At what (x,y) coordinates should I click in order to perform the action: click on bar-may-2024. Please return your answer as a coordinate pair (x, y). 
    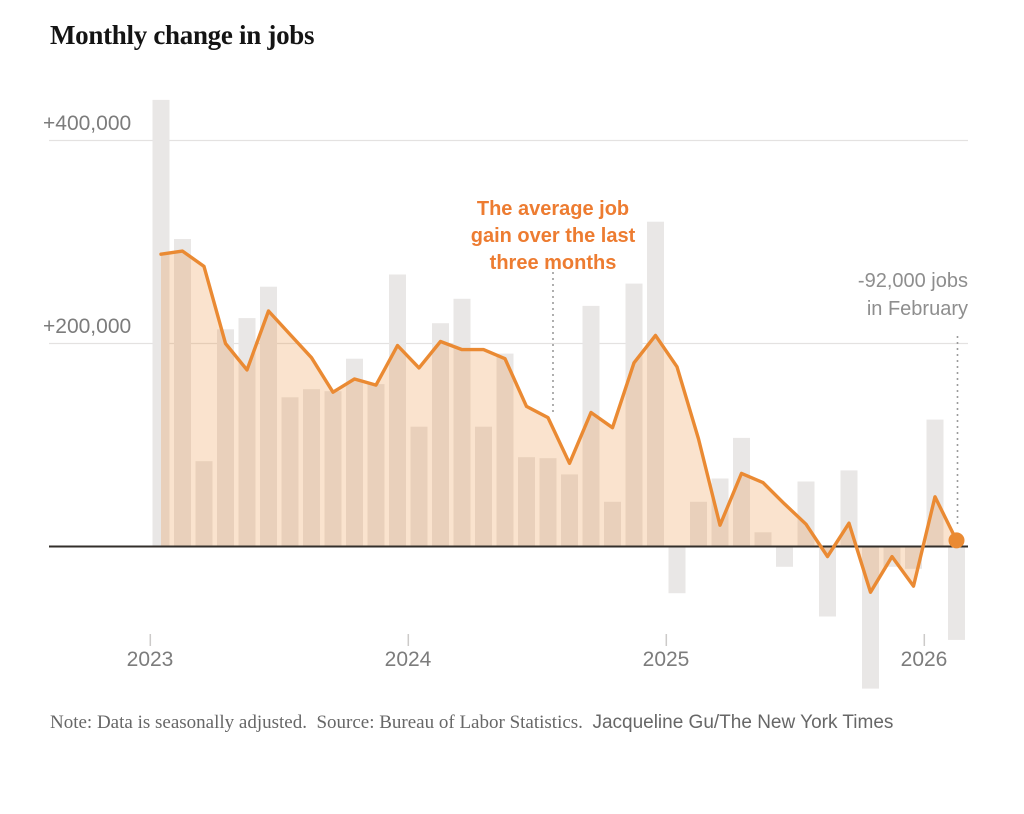
    Looking at the image, I should click on (505, 450).